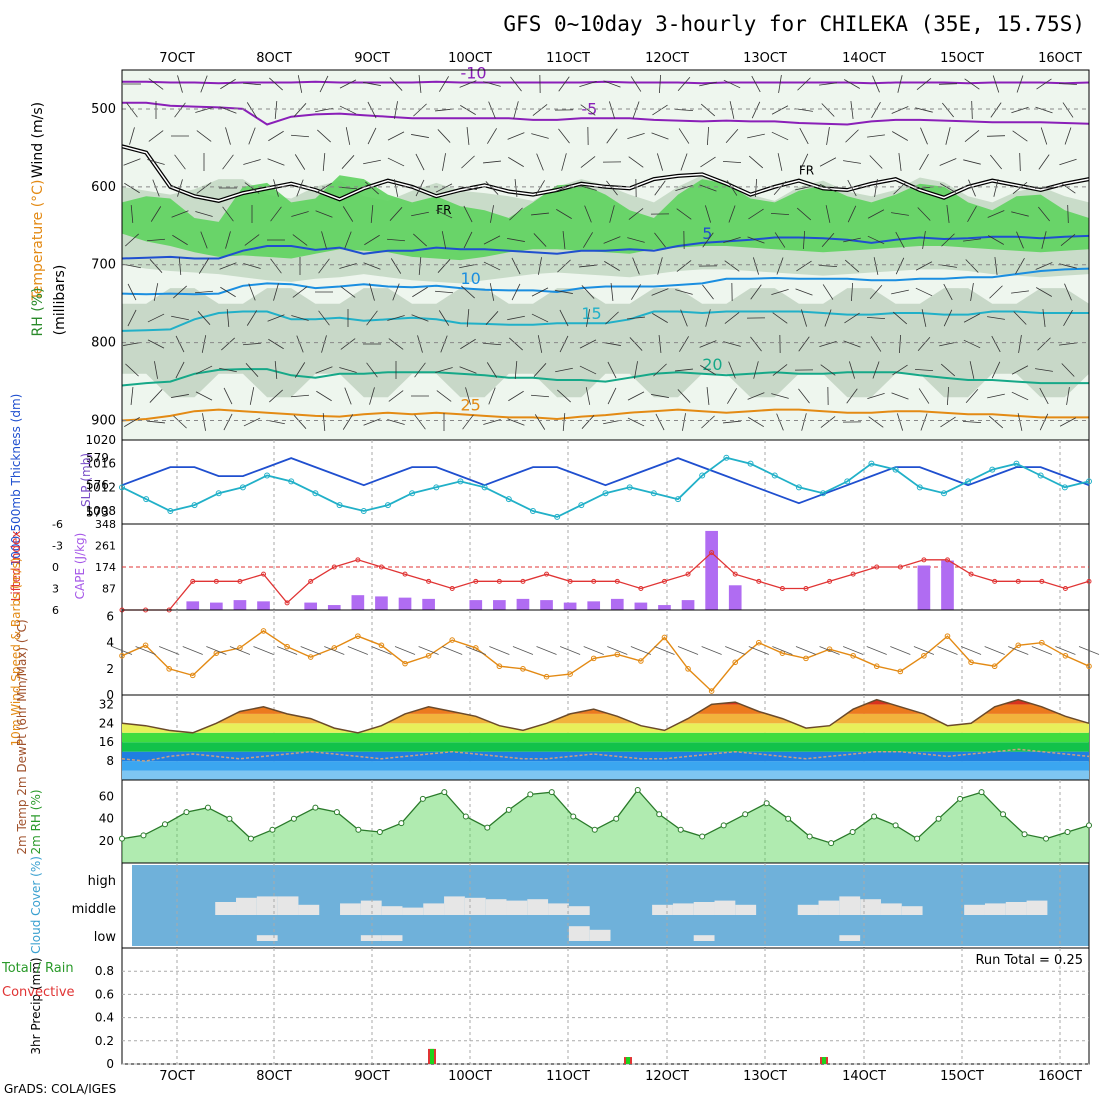 This screenshot has width=1100, height=1100. Describe the element at coordinates (605, 756) in the screenshot. I see `temp-band` at that location.